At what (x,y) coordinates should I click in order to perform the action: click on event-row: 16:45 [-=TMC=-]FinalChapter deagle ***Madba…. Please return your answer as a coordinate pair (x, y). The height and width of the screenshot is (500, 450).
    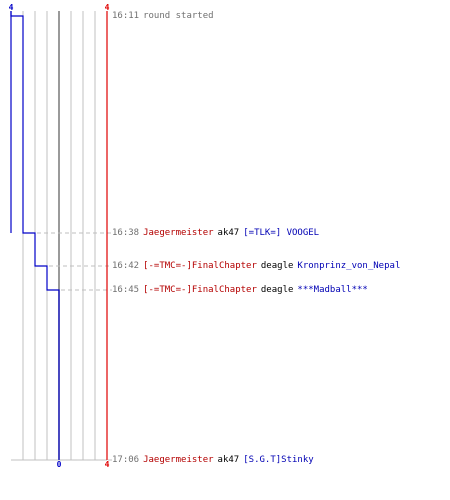
    Looking at the image, I should click on (242, 290).